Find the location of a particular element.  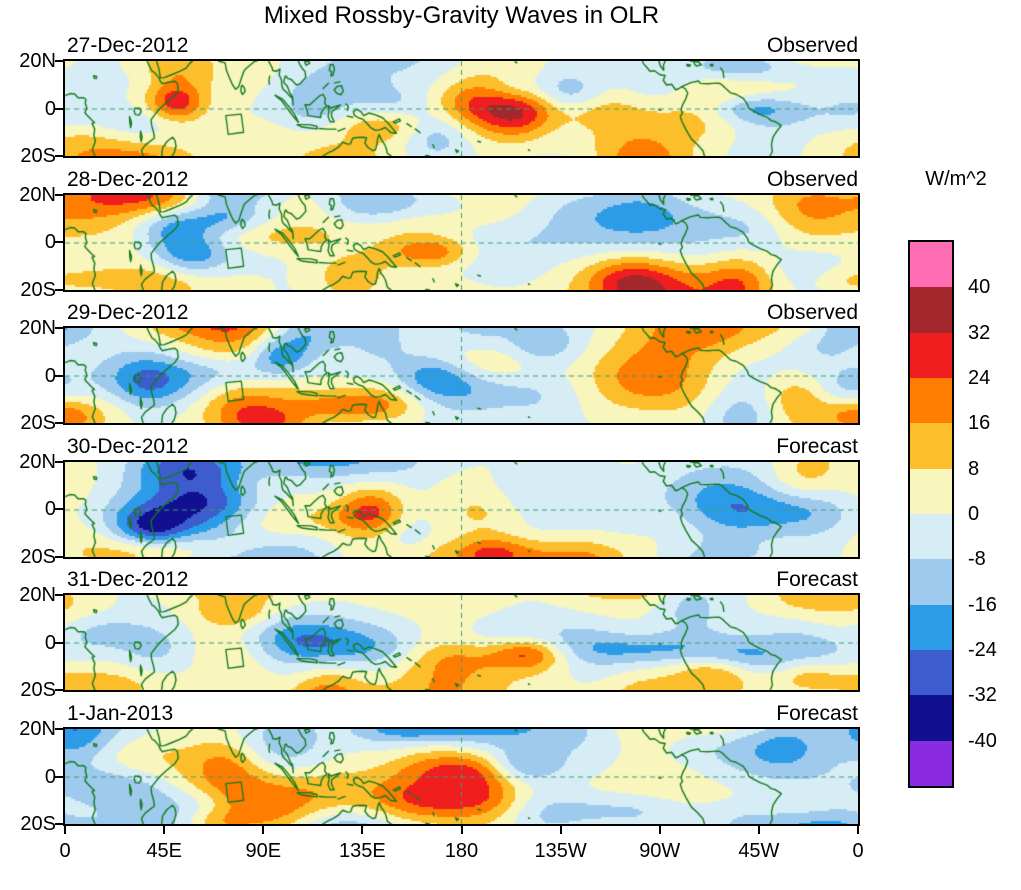

panel-date-label: 29-Dec-2012 is located at coordinates (128, 313).